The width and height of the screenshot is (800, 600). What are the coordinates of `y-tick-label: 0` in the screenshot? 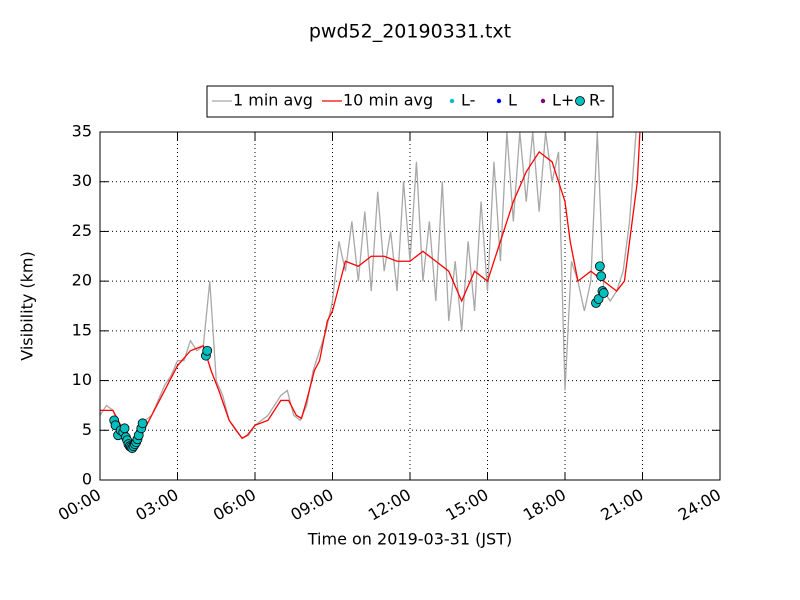 It's located at (87, 479).